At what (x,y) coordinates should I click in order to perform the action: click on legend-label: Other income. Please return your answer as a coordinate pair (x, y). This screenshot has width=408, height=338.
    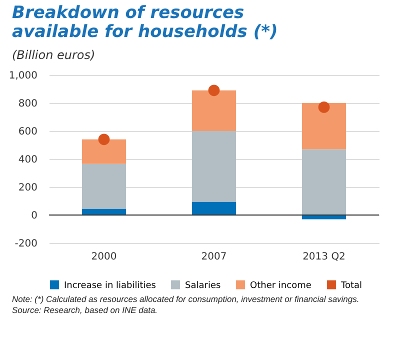
    Looking at the image, I should click on (281, 285).